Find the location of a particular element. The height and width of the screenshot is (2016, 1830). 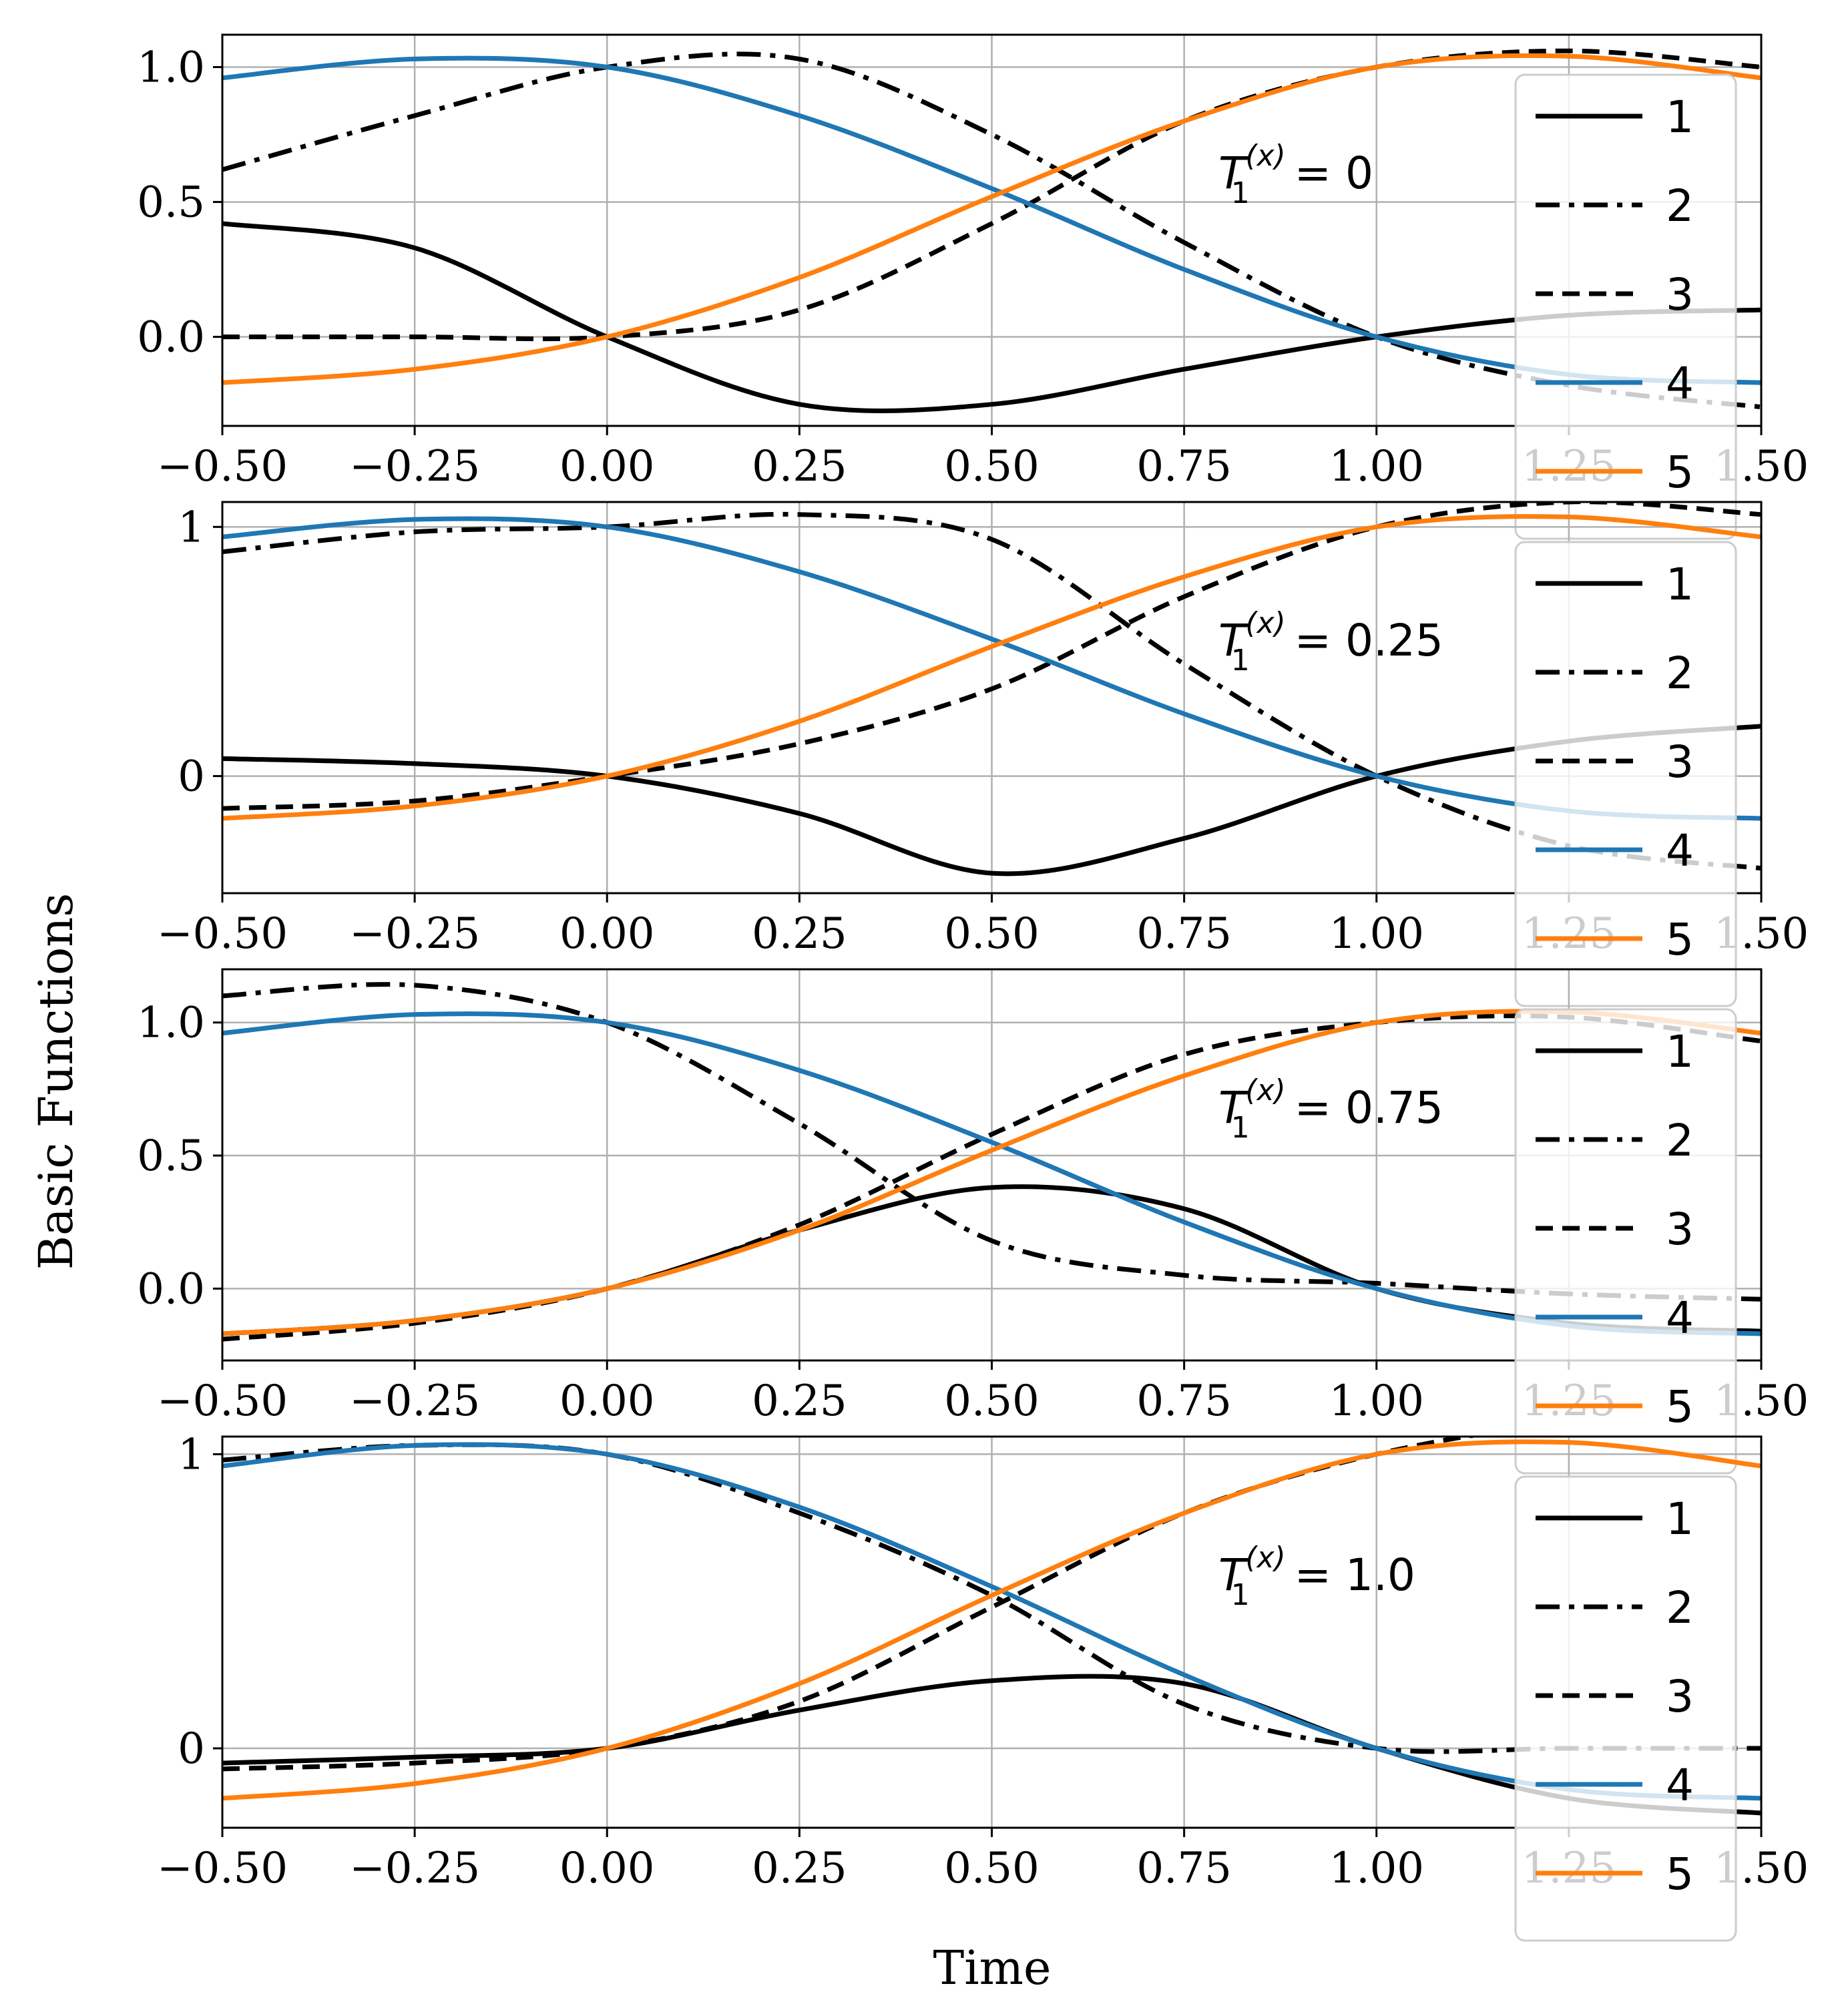

panel-annotation: T(x) 1 = 0 is located at coordinates (1295, 174).